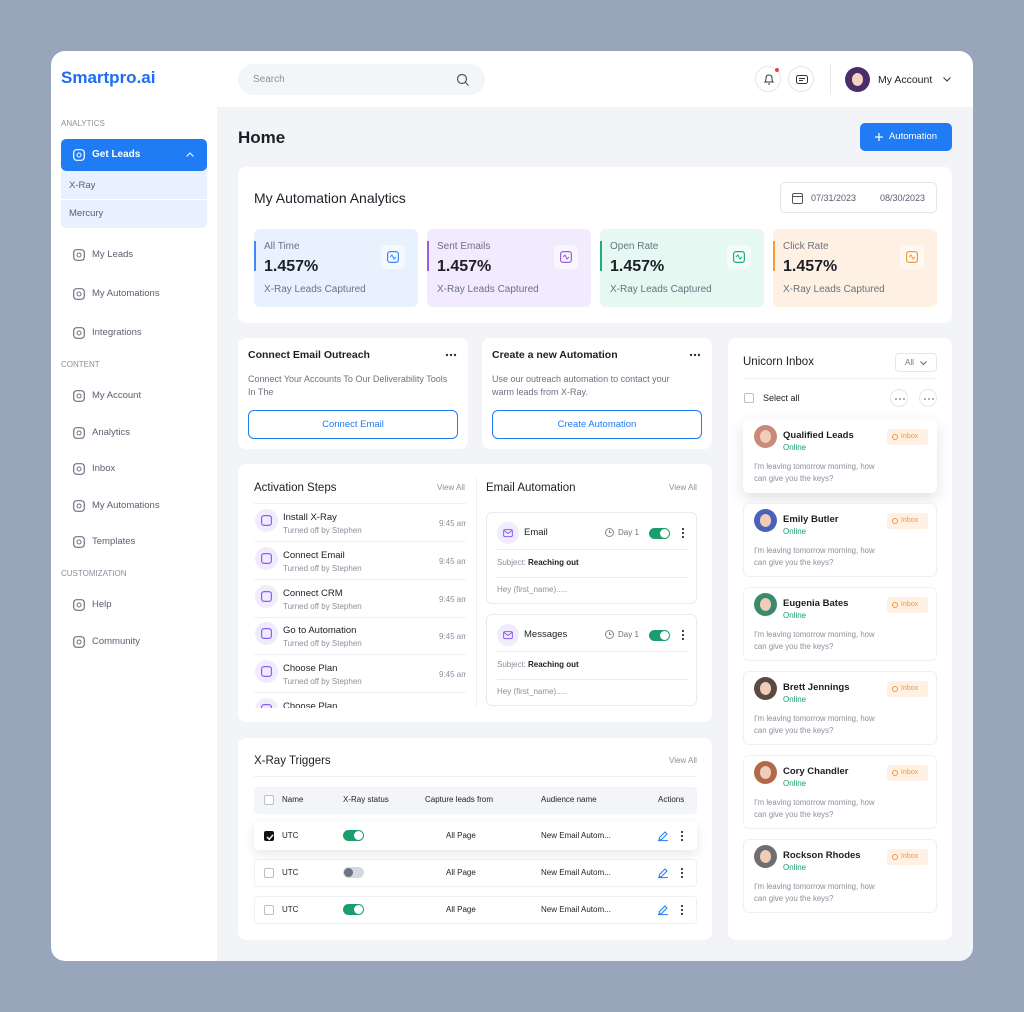 This screenshot has width=1024, height=1012. I want to click on sender-name: Cory Chandler, so click(816, 771).